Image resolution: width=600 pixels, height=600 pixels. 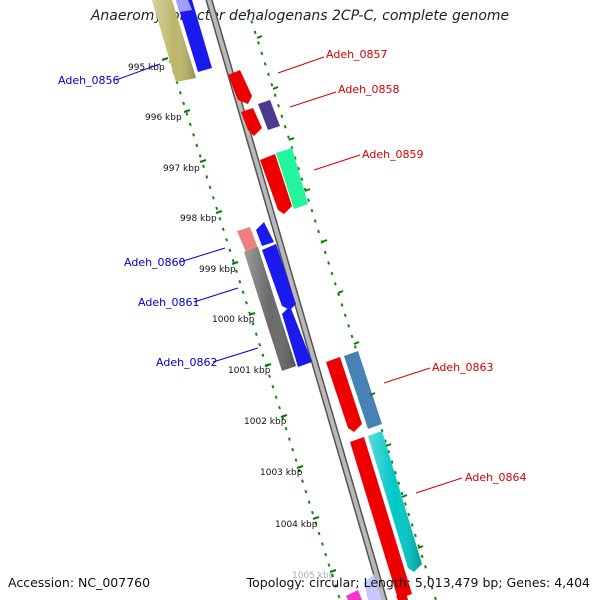 I want to click on tick-label: 1004 kbp, so click(x=296, y=525).